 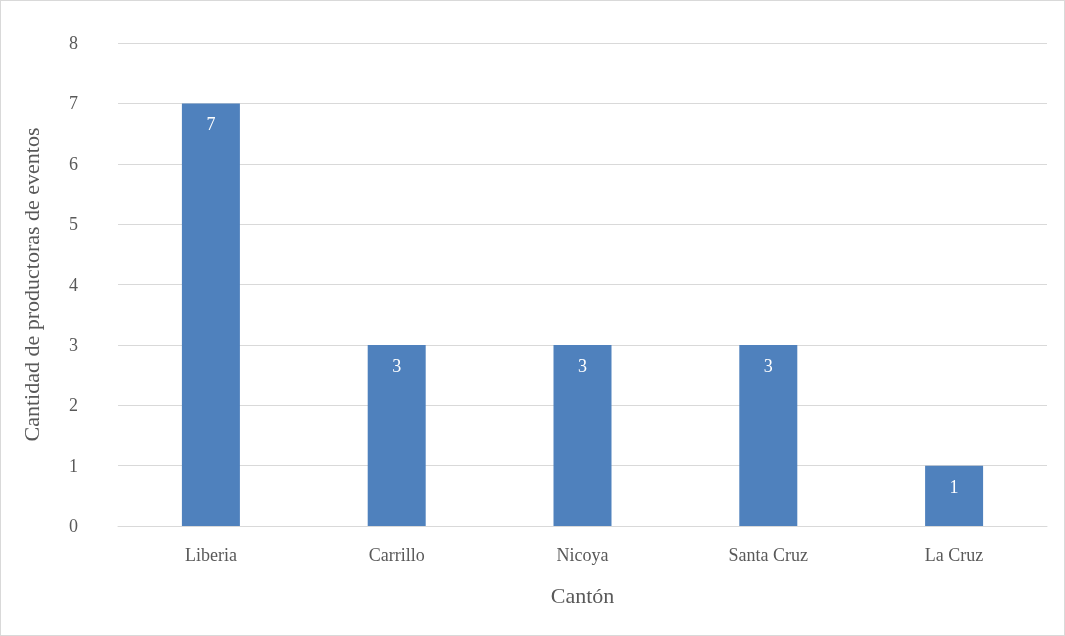 What do you see at coordinates (211, 124) in the screenshot?
I see `data-label: 7` at bounding box center [211, 124].